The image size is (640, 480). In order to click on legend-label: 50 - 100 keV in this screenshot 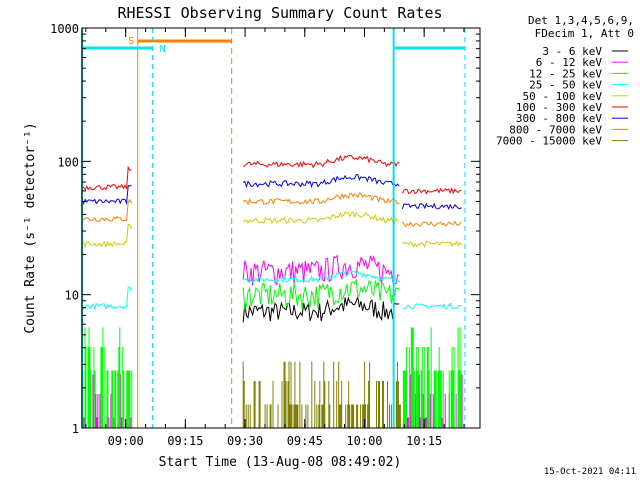, I will do `click(563, 96)`.